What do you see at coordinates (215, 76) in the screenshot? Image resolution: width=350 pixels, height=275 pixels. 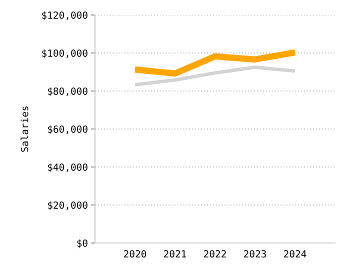 I see `line-series` at bounding box center [215, 76].